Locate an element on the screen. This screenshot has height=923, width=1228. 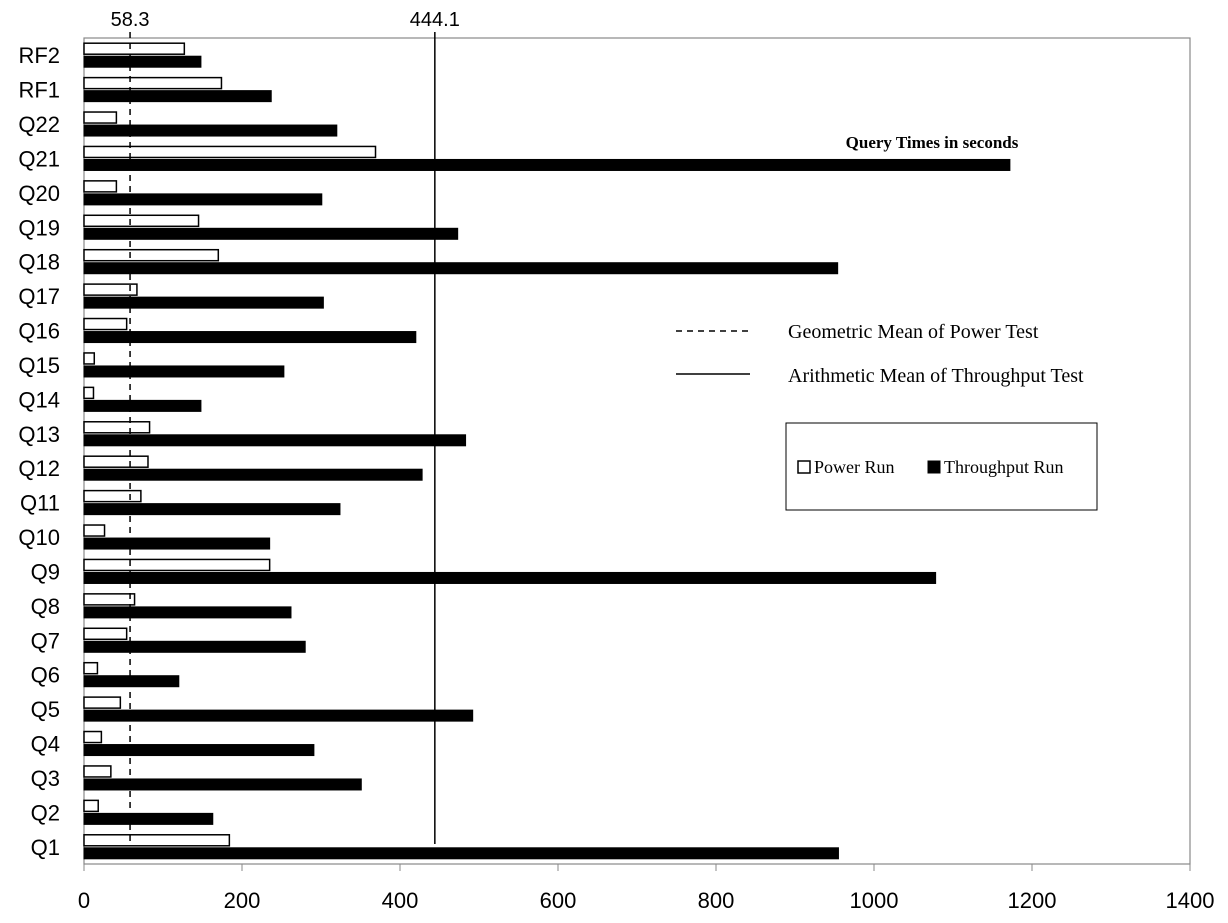
x-tick-label-1200: 1200 is located at coordinates (1032, 900).